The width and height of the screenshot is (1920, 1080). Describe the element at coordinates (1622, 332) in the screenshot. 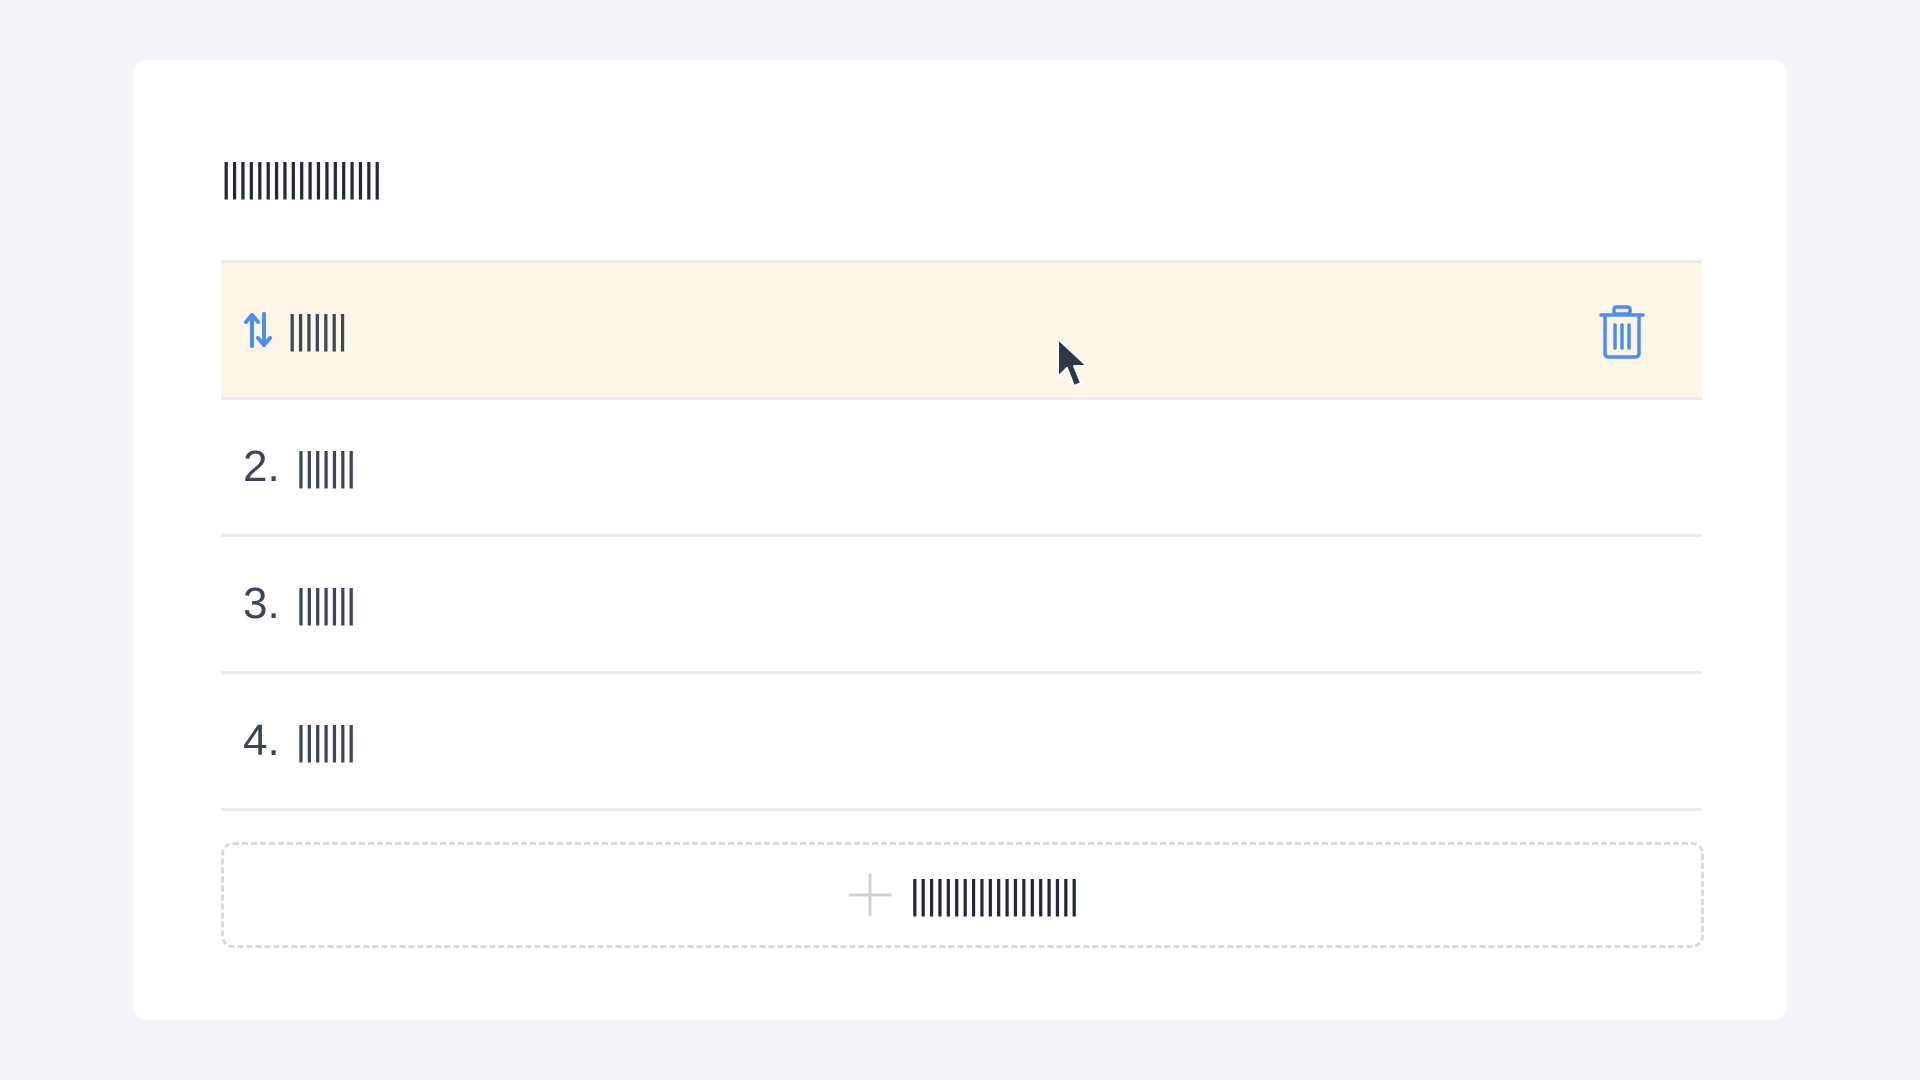

I see `trash-icon` at that location.